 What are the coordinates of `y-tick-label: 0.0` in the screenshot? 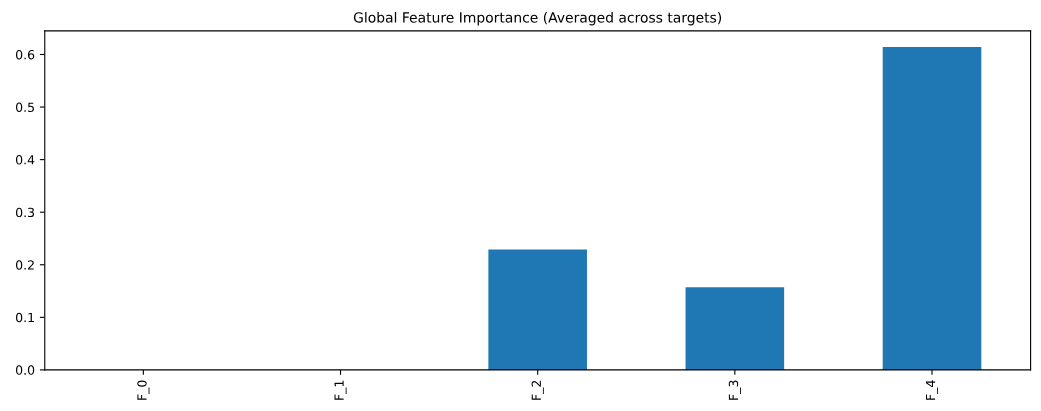 It's located at (25, 370).